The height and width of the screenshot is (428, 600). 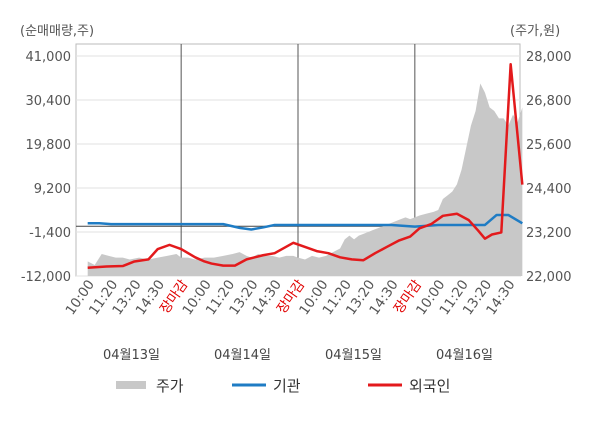 What do you see at coordinates (549, 233) in the screenshot?
I see `right-tick-label: 23,200` at bounding box center [549, 233].